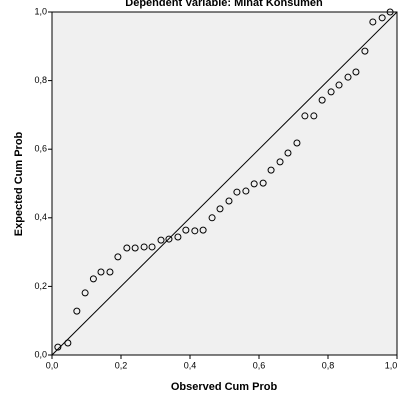 This screenshot has height=398, width=401. What do you see at coordinates (328, 365) in the screenshot?
I see `x-tick-label: 0,8` at bounding box center [328, 365].